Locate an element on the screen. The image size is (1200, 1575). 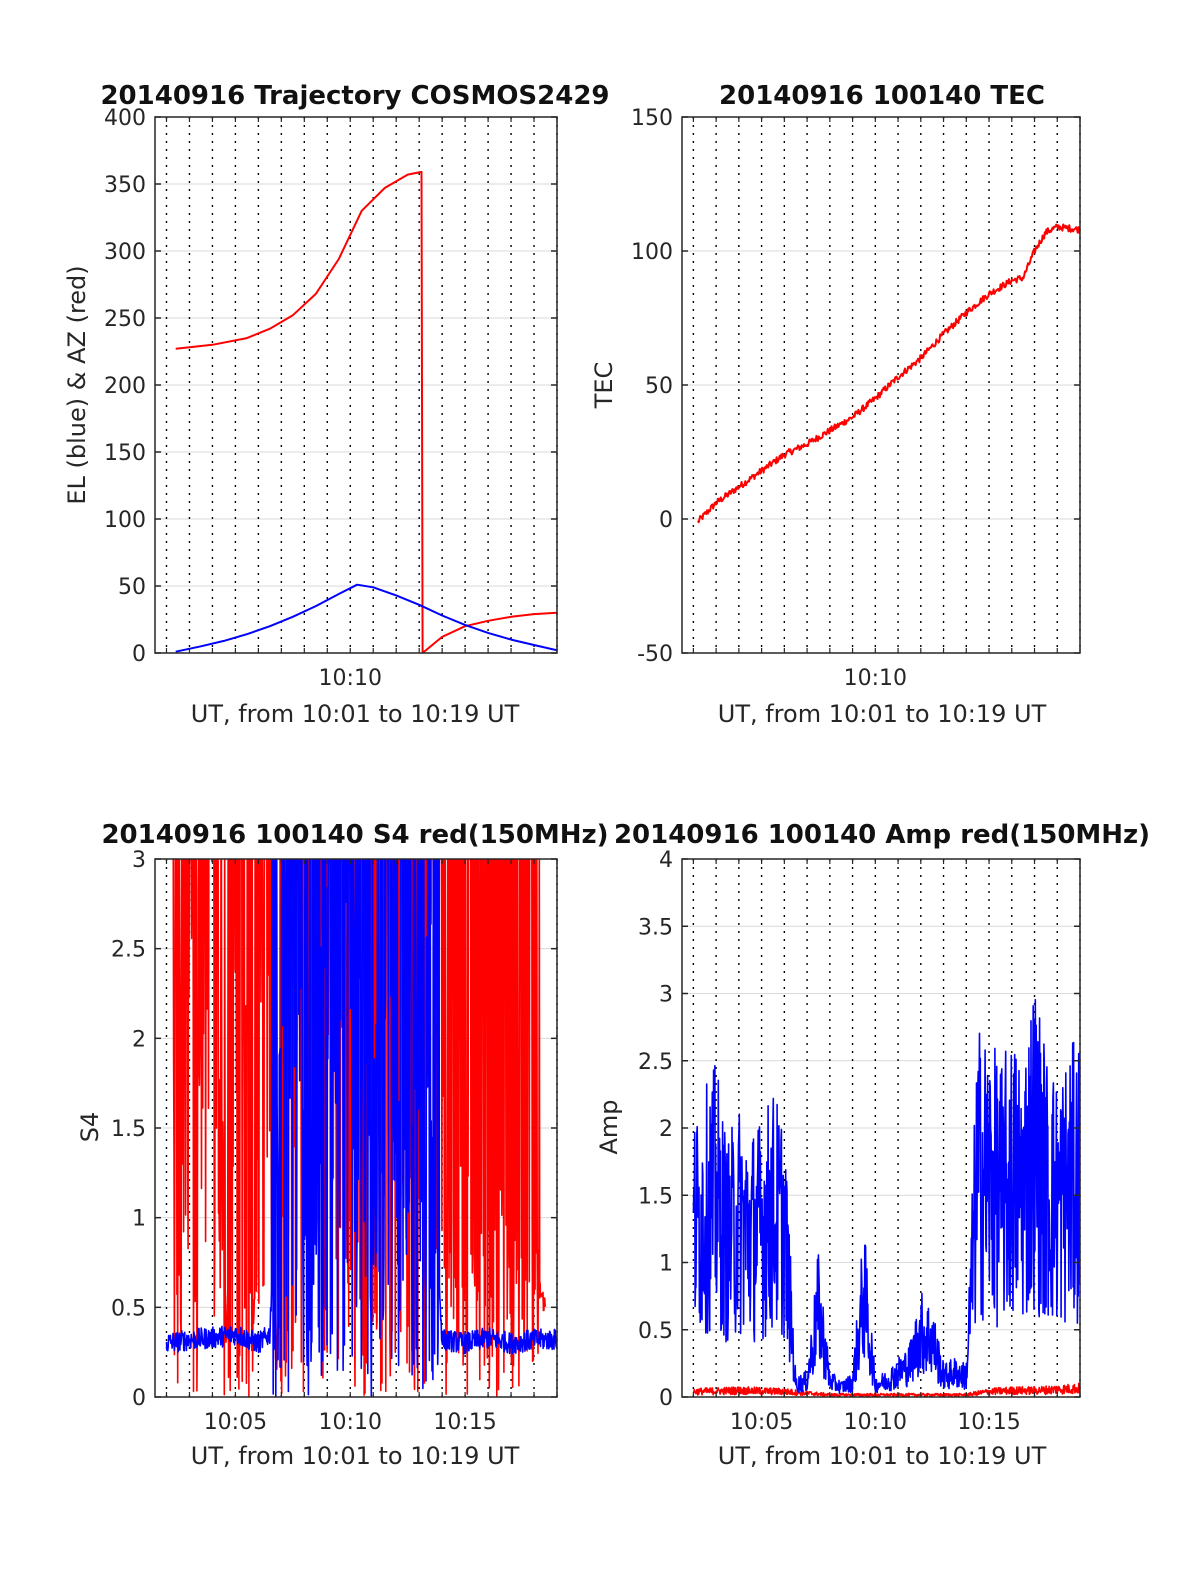
chart-title: 20140916 100140 S4 red(150MHz) is located at coordinates (354, 835).